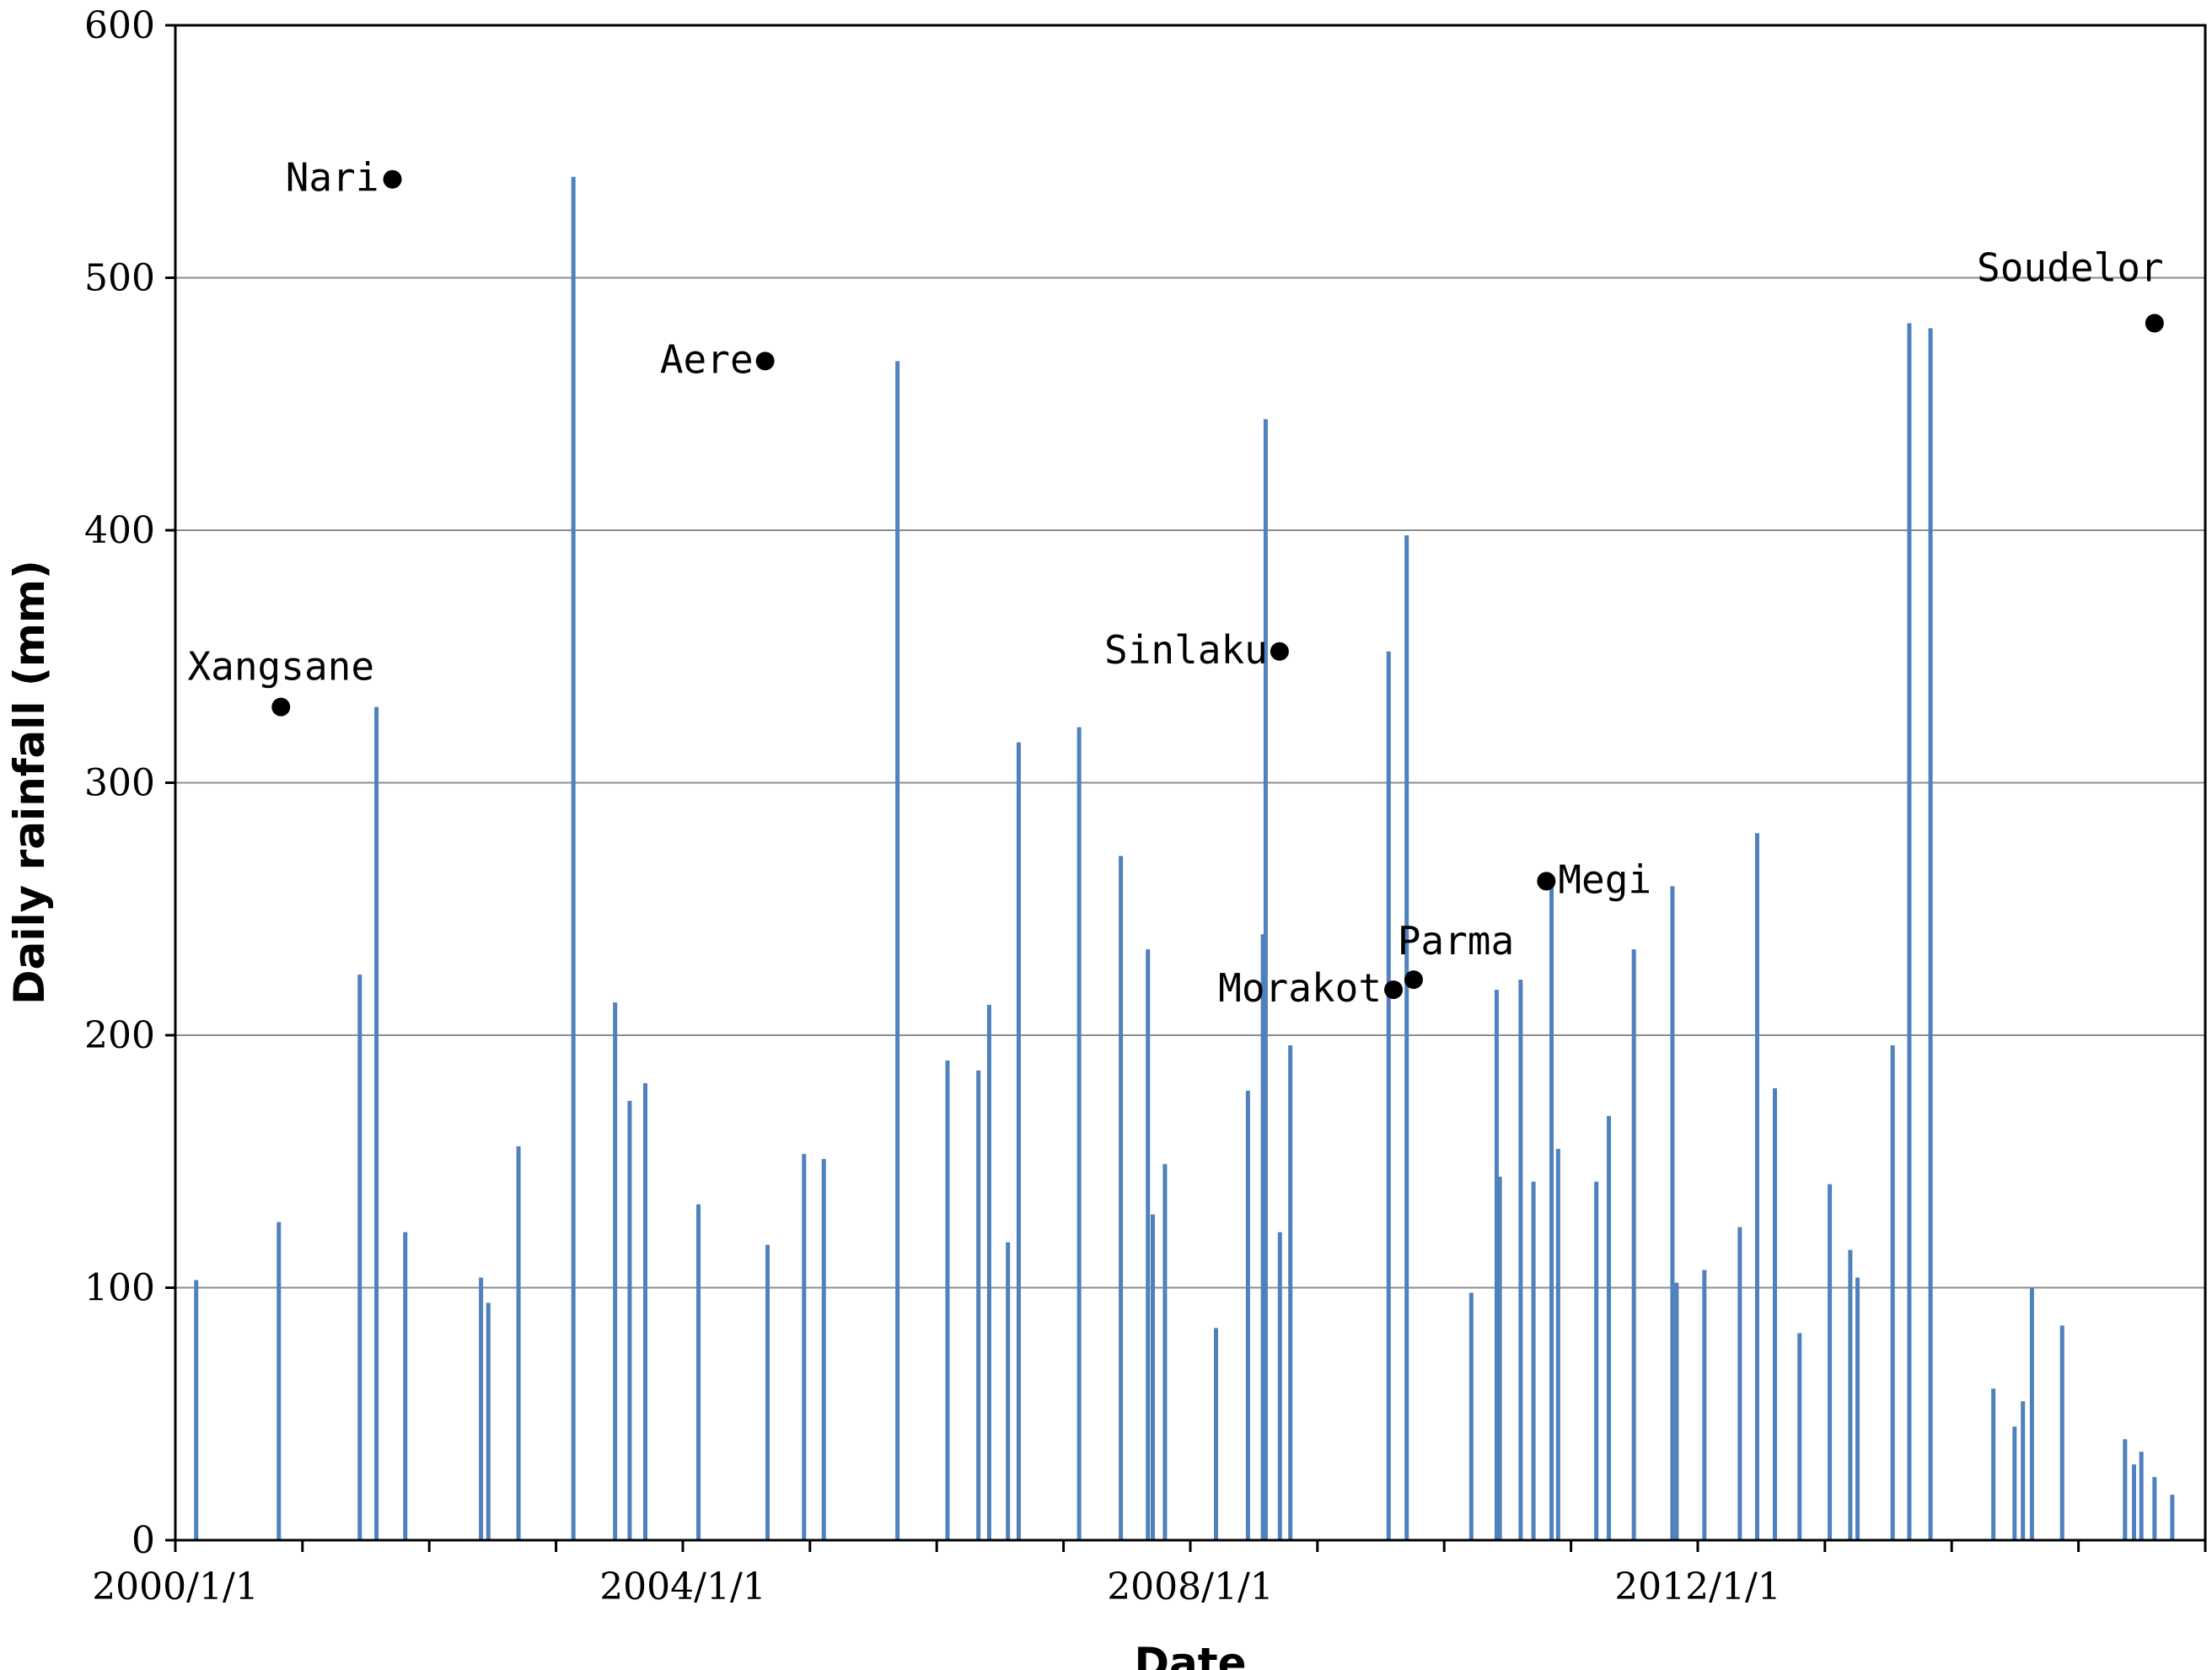 The image size is (2212, 1670). I want to click on storm-label: Nari, so click(332, 178).